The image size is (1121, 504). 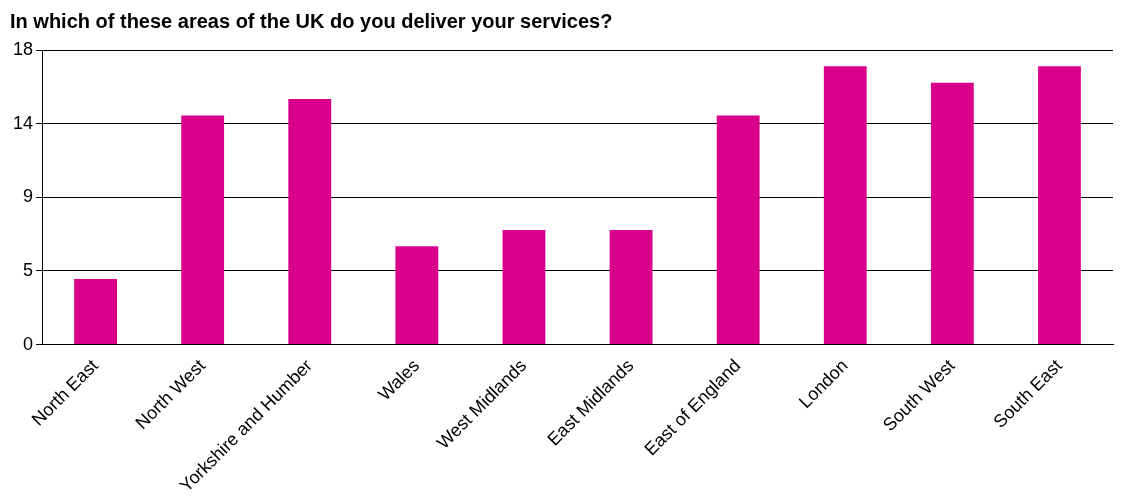 What do you see at coordinates (311, 20) in the screenshot?
I see `chart-title: In which of these areas of the UK do you deliver your services?` at bounding box center [311, 20].